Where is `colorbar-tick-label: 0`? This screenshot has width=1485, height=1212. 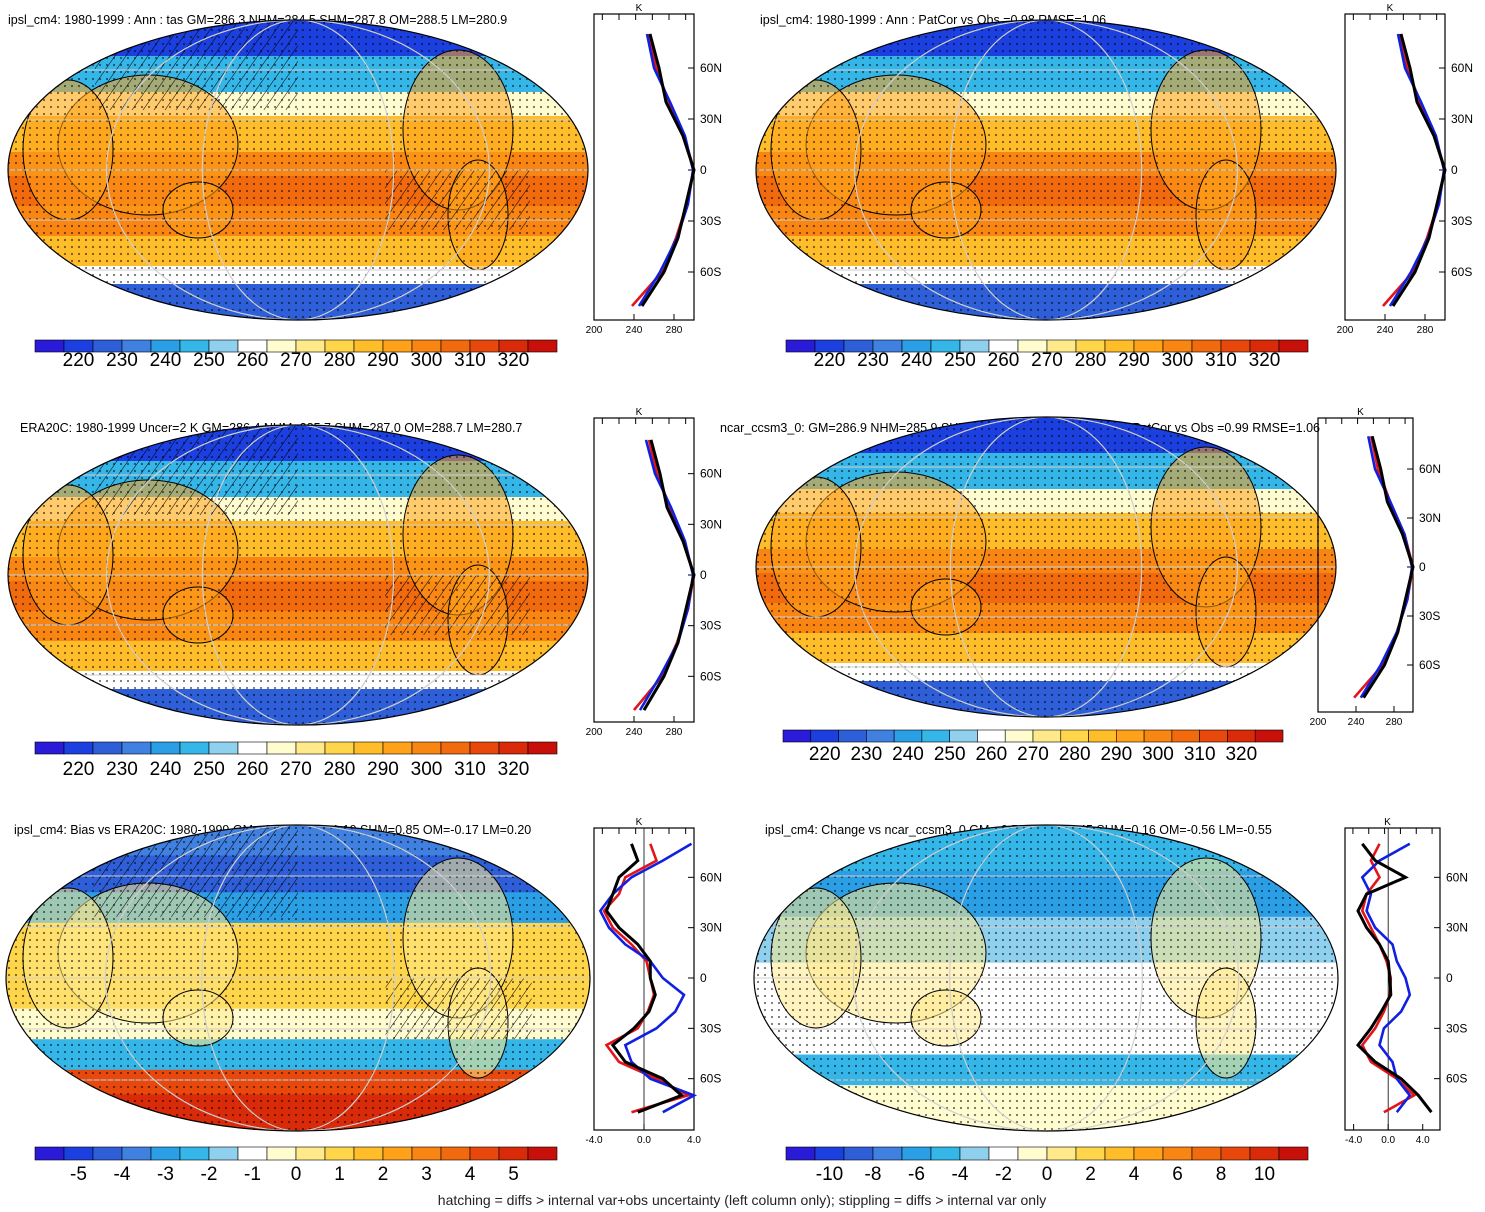
colorbar-tick-label: 0 is located at coordinates (1047, 1174).